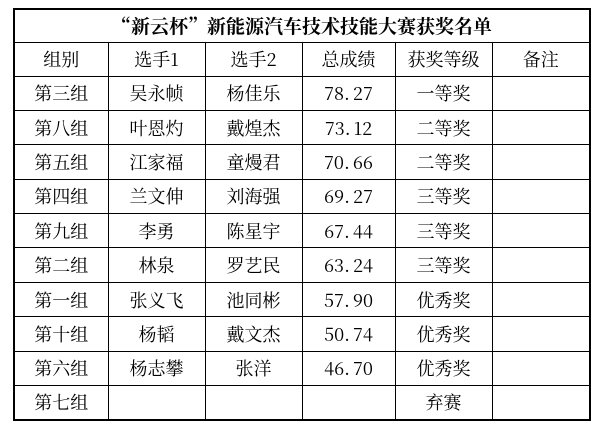  I want to click on table-row: 第十组 杨韬 戴文杰 50. 74 优秀奖, so click(302, 334).